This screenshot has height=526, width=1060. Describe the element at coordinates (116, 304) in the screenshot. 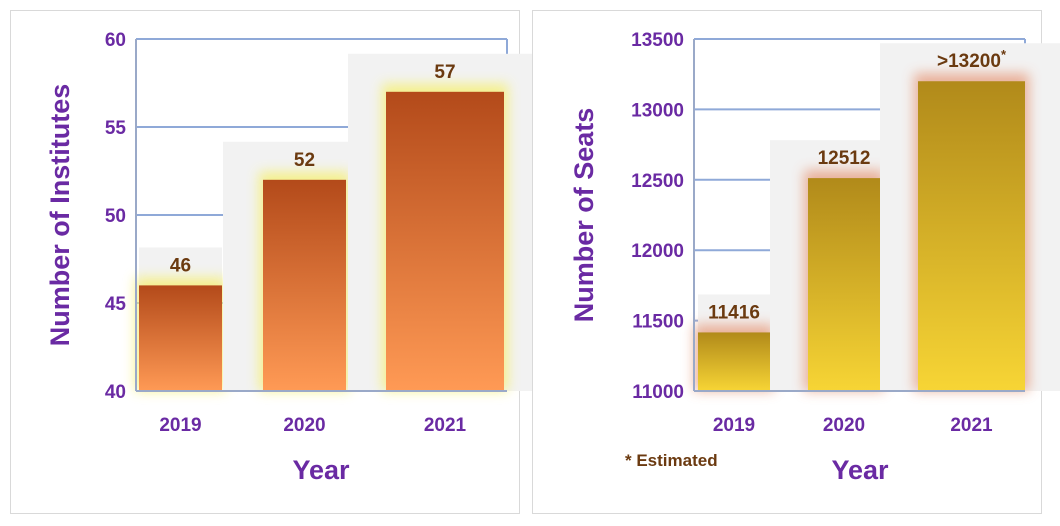

I see `y-tick-label: 45` at that location.